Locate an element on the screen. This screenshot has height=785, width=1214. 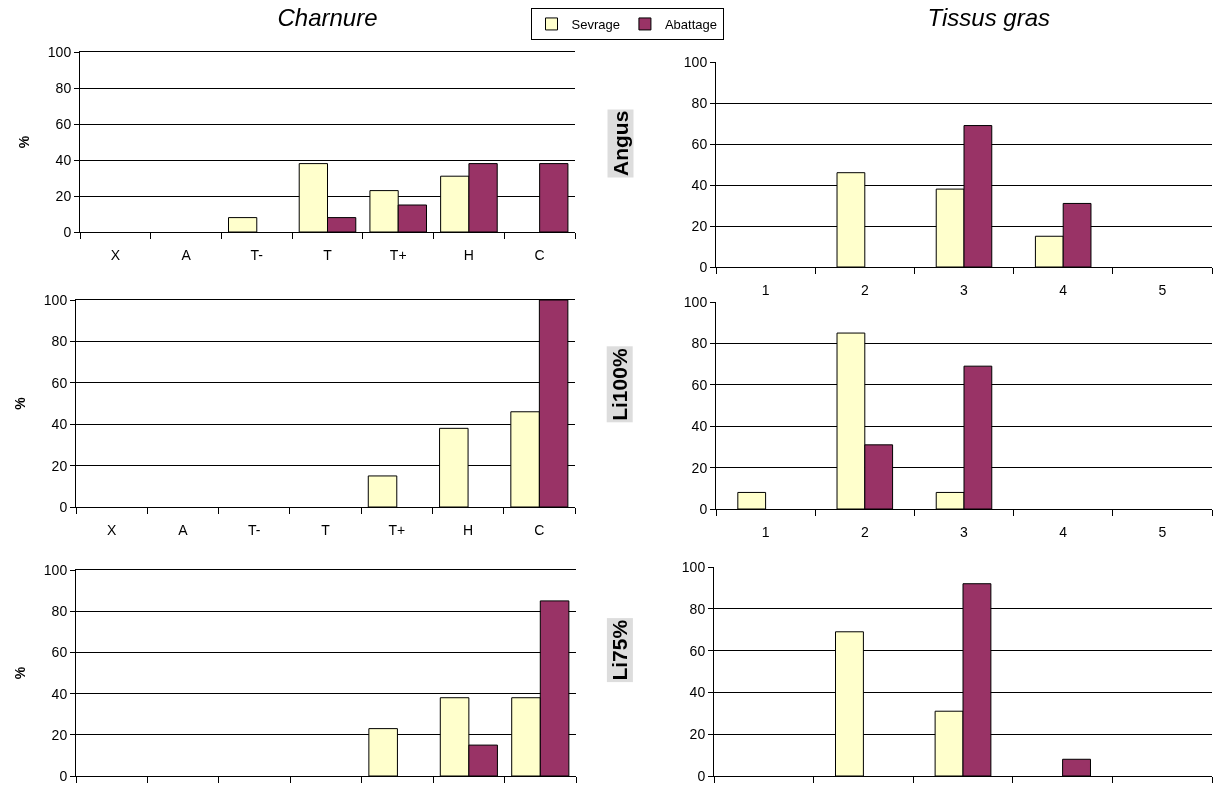
chart-title: Charnure is located at coordinates (327, 18).